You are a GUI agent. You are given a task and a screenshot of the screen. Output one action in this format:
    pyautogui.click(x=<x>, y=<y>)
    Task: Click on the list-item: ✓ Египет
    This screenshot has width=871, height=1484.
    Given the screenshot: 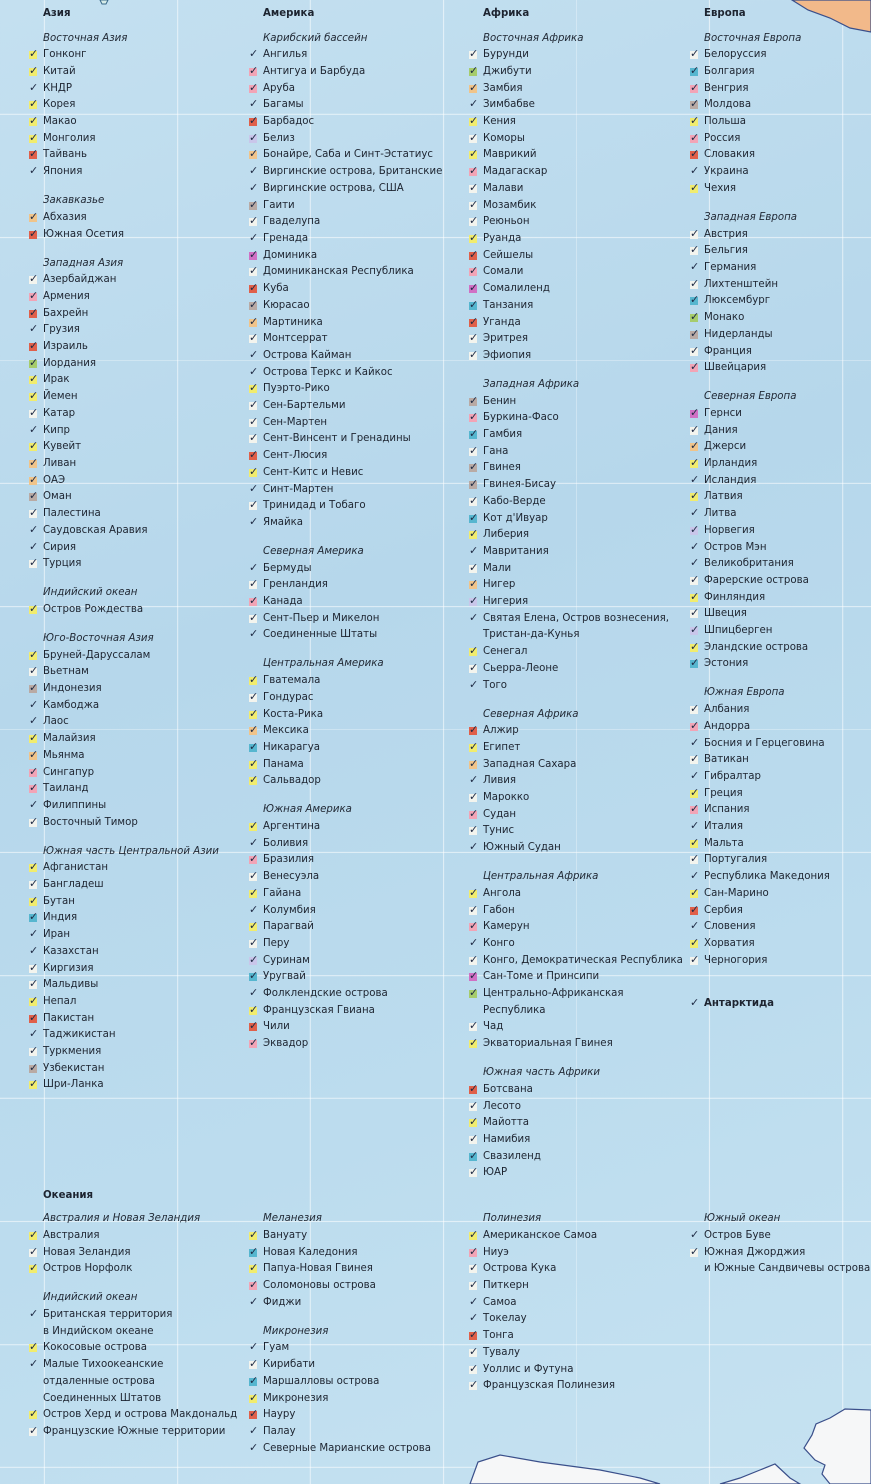 What is the action you would take?
    pyautogui.click(x=575, y=748)
    